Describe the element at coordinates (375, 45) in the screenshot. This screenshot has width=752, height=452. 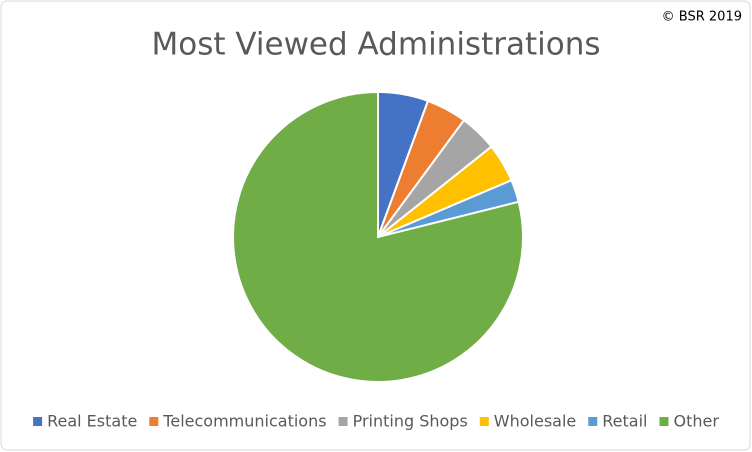
I see `chart-title: Most Viewed Administrations` at that location.